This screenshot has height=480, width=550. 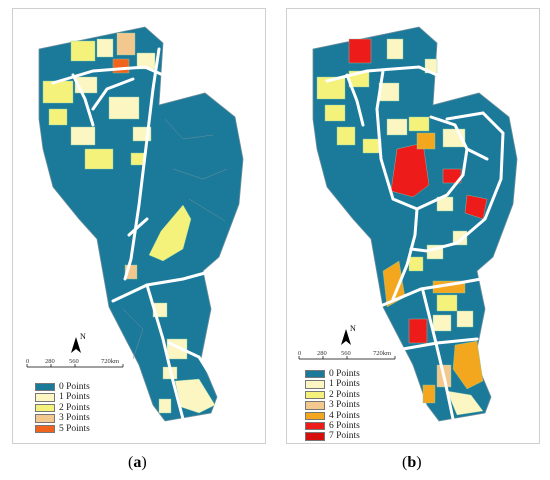 What do you see at coordinates (83, 336) in the screenshot?
I see `north-label: N` at bounding box center [83, 336].